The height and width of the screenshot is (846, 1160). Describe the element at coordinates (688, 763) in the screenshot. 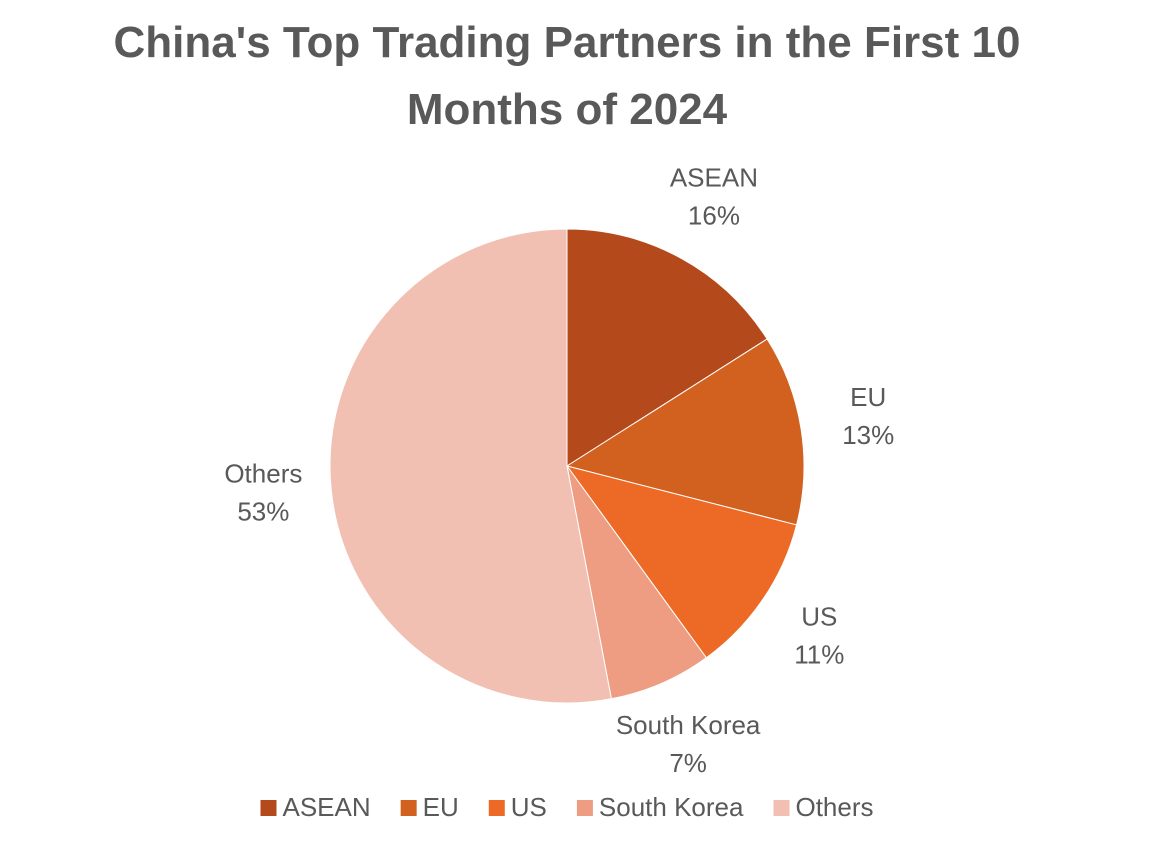

I see `data-label-value: 7%` at that location.